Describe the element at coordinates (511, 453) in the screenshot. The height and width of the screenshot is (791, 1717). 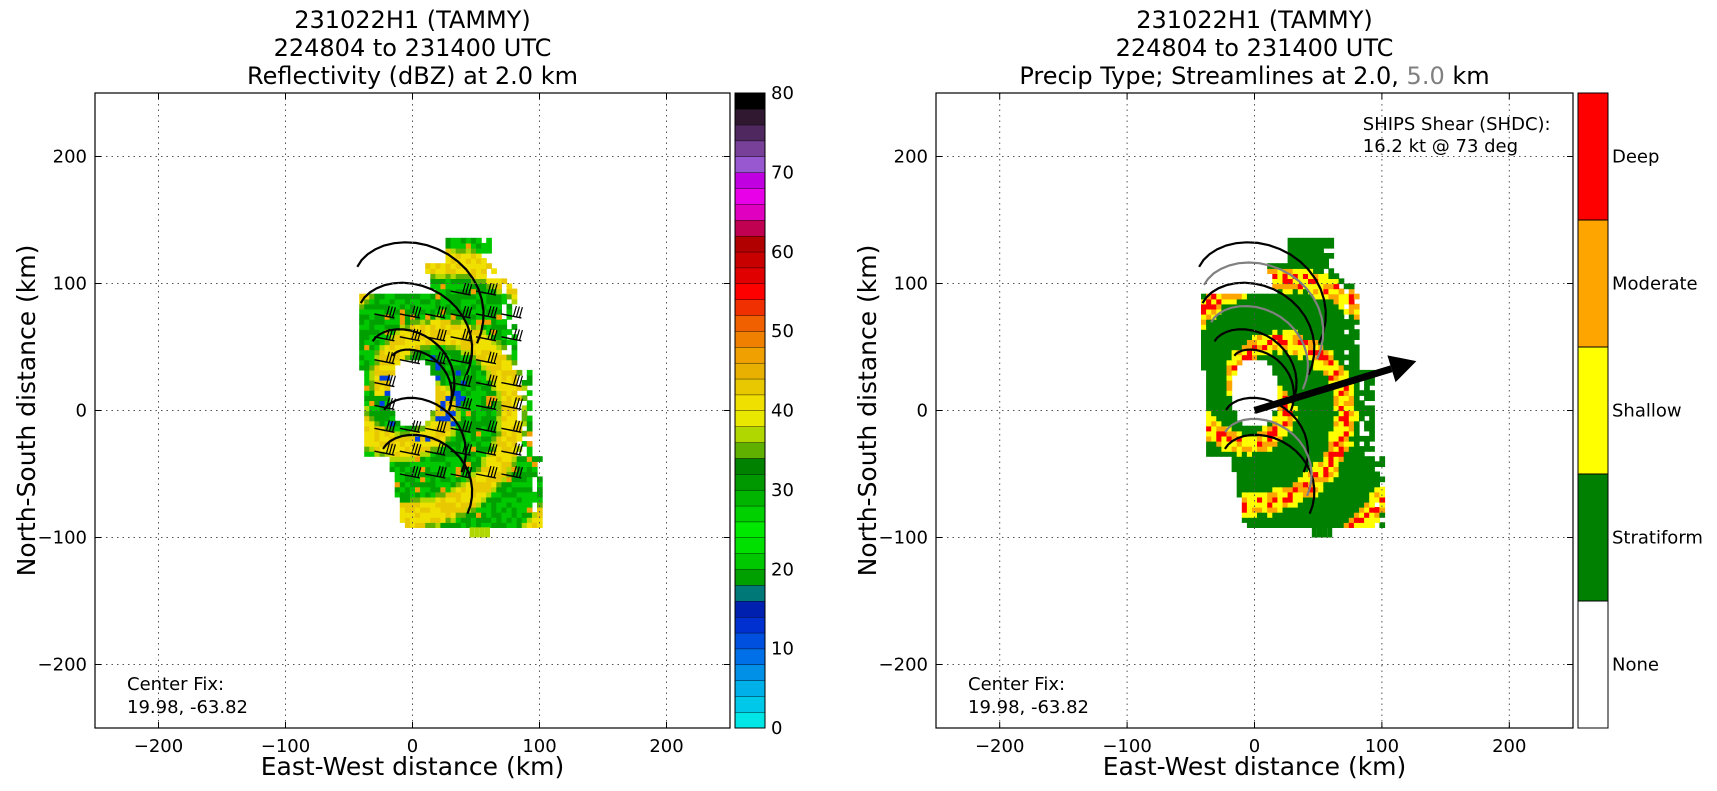
I see `wind-barb` at that location.